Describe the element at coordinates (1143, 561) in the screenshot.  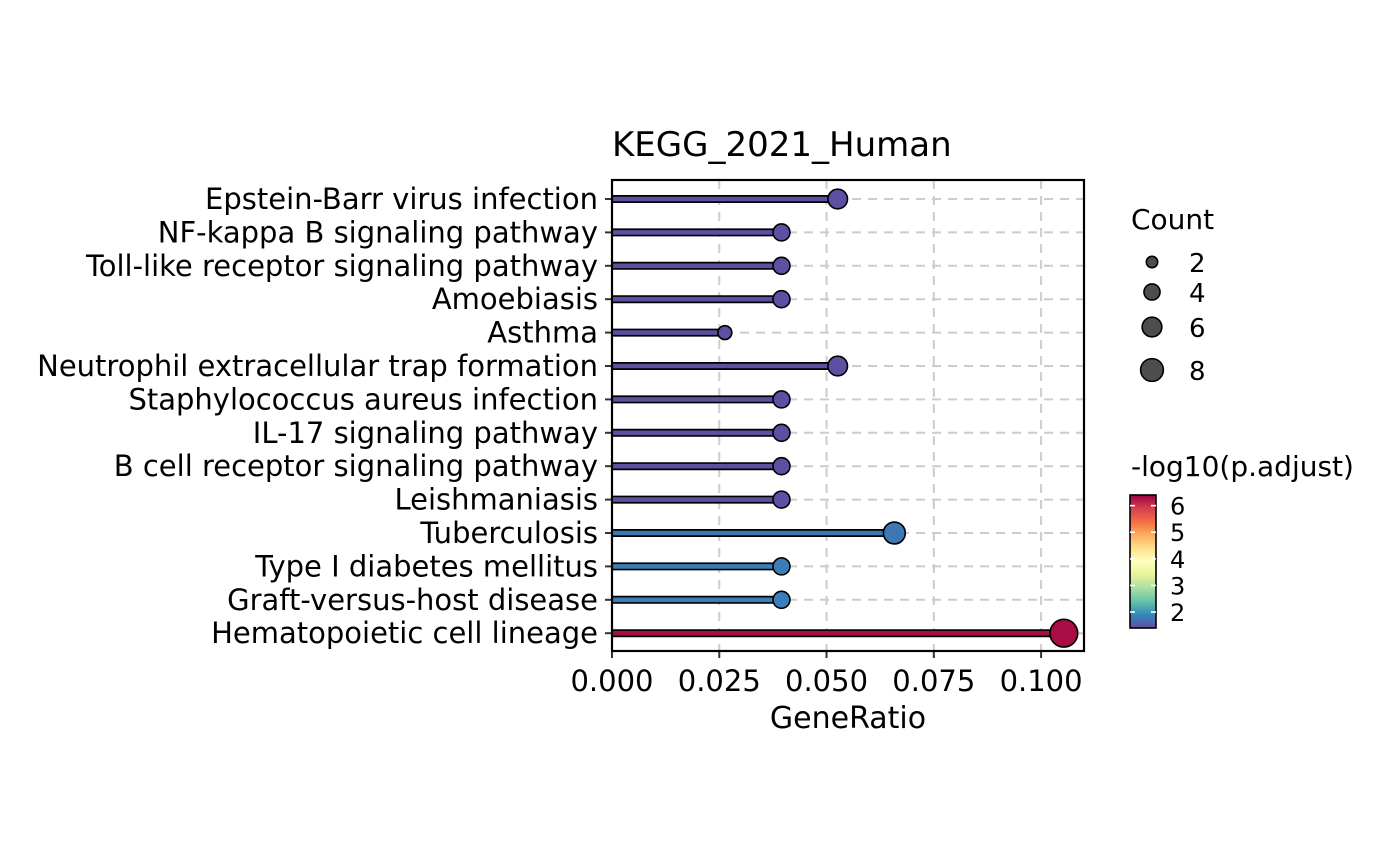
I see `color-legend-bar` at that location.